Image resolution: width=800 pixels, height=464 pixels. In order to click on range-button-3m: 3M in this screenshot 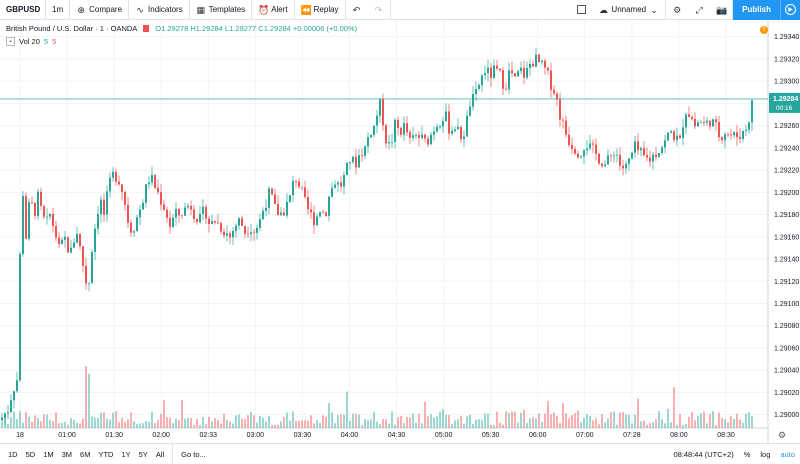, I will do `click(67, 454)`.